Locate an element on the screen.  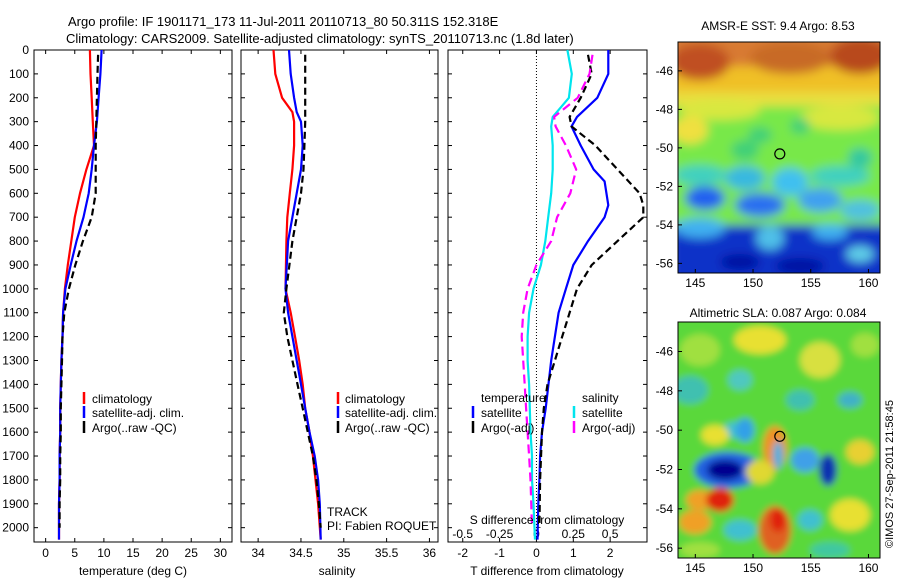
imos-watermark: ©IMOS 27-Sep-2011 21:58:45 is located at coordinates (890, 474).